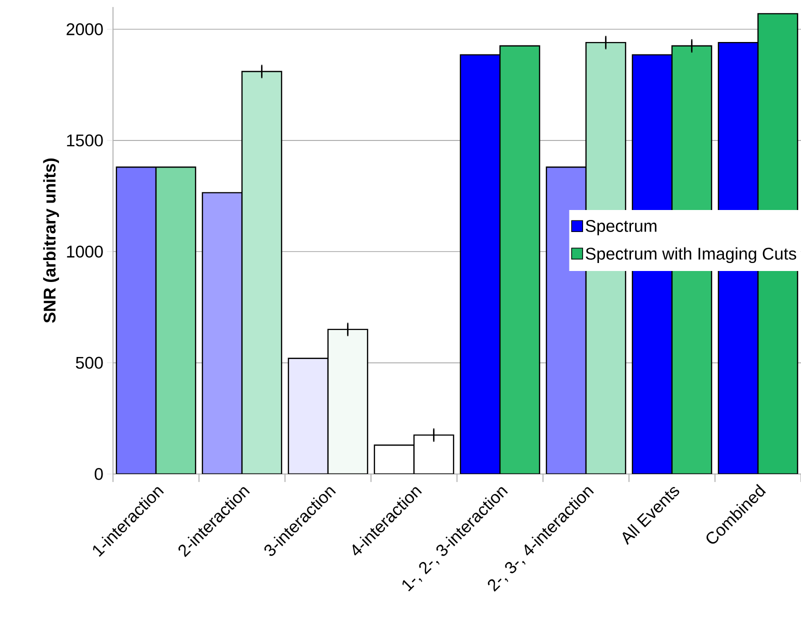 The height and width of the screenshot is (639, 801). What do you see at coordinates (51, 240) in the screenshot?
I see `y-axis-title: SNR (arbitrary units)` at bounding box center [51, 240].